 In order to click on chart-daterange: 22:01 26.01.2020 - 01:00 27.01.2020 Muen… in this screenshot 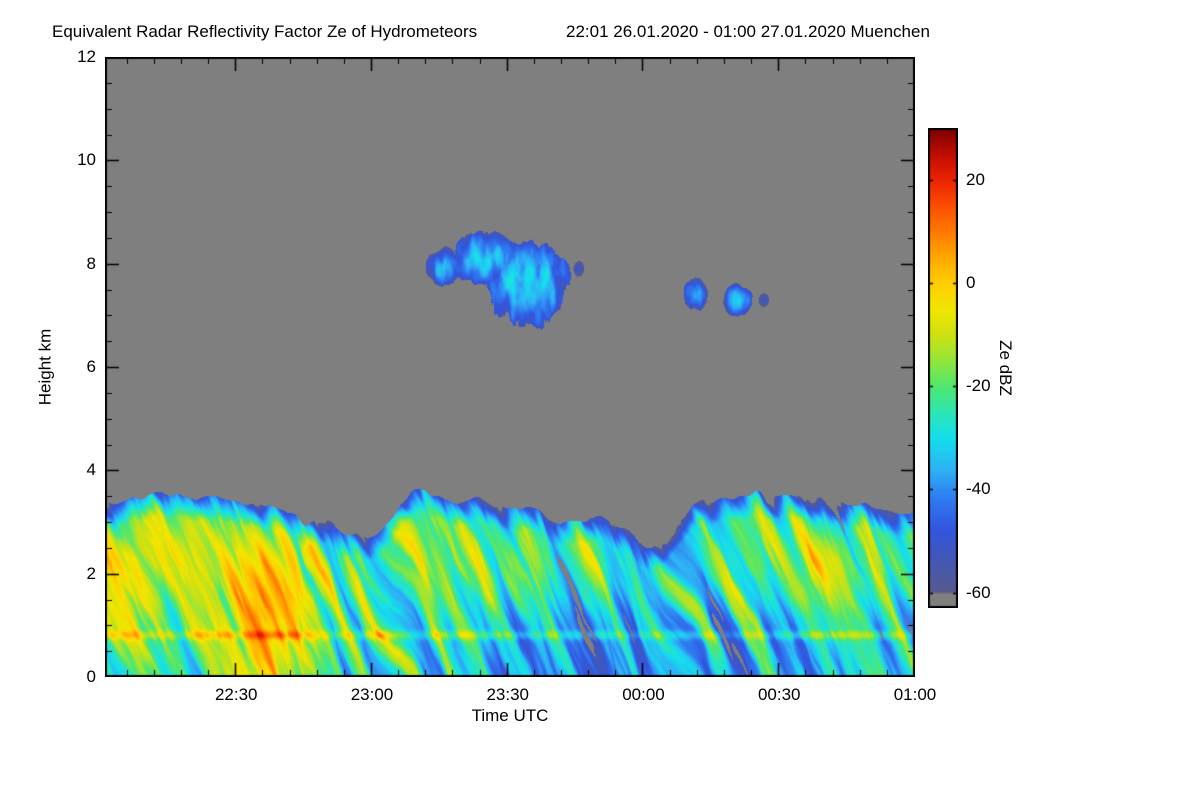, I will do `click(748, 31)`.